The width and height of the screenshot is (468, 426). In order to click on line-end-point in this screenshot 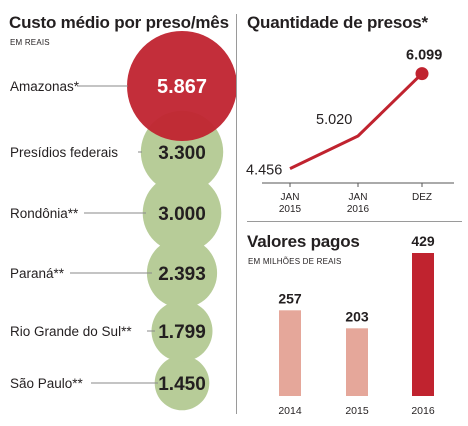, I will do `click(422, 74)`.